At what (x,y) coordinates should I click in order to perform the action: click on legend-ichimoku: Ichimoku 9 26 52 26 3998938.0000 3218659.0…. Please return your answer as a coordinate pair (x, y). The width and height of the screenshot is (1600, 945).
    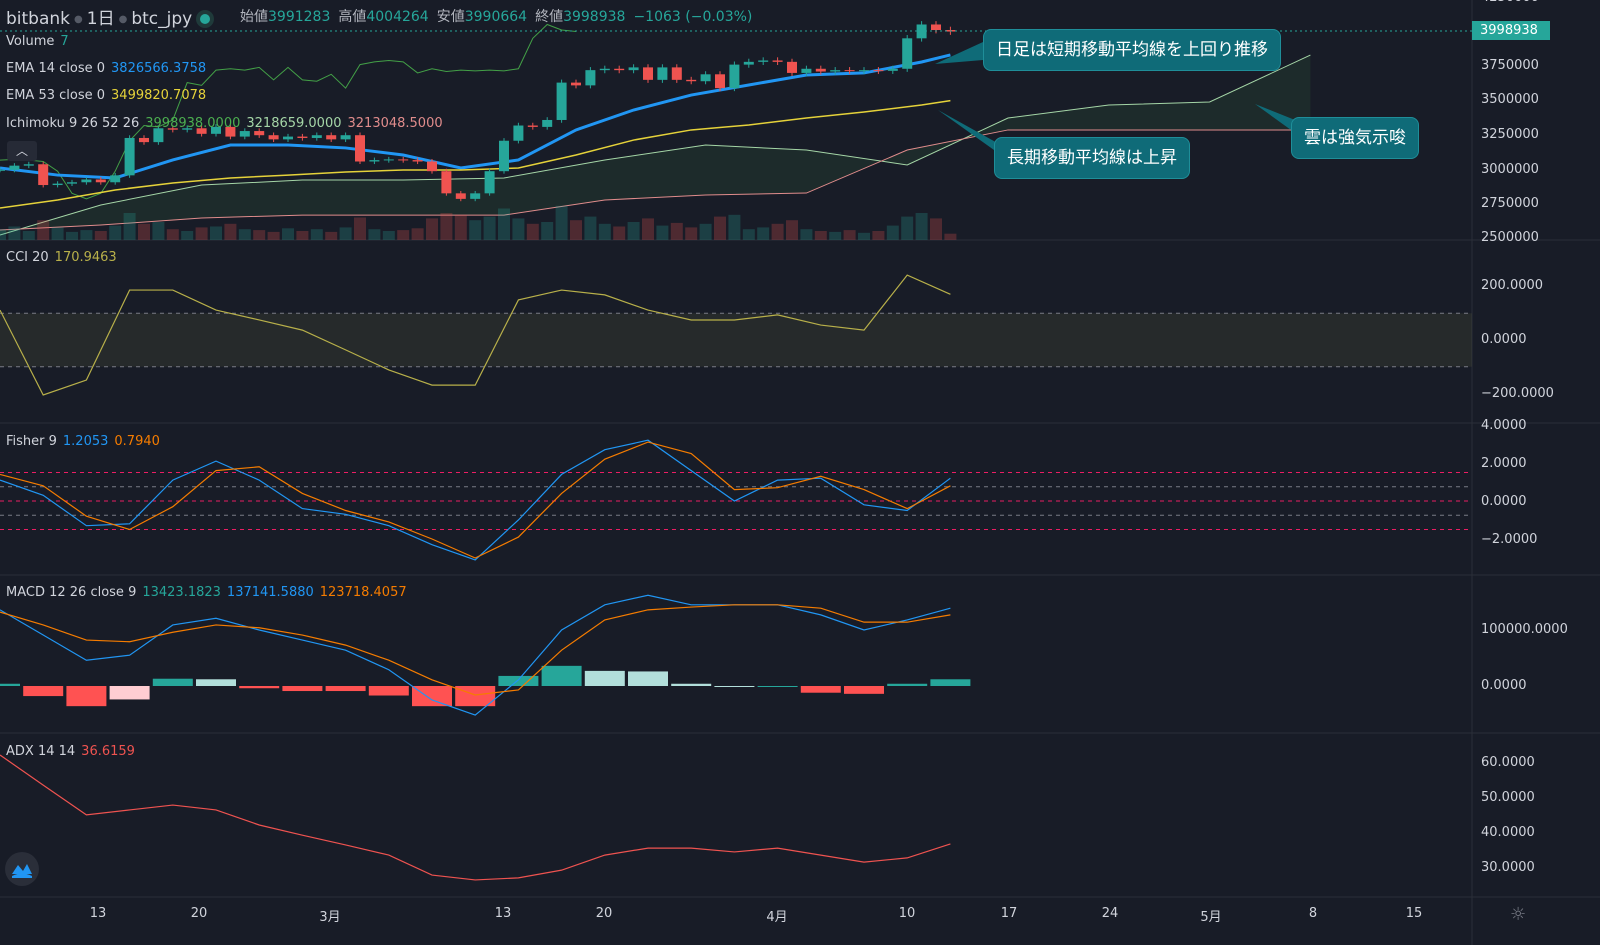
    Looking at the image, I should click on (227, 123).